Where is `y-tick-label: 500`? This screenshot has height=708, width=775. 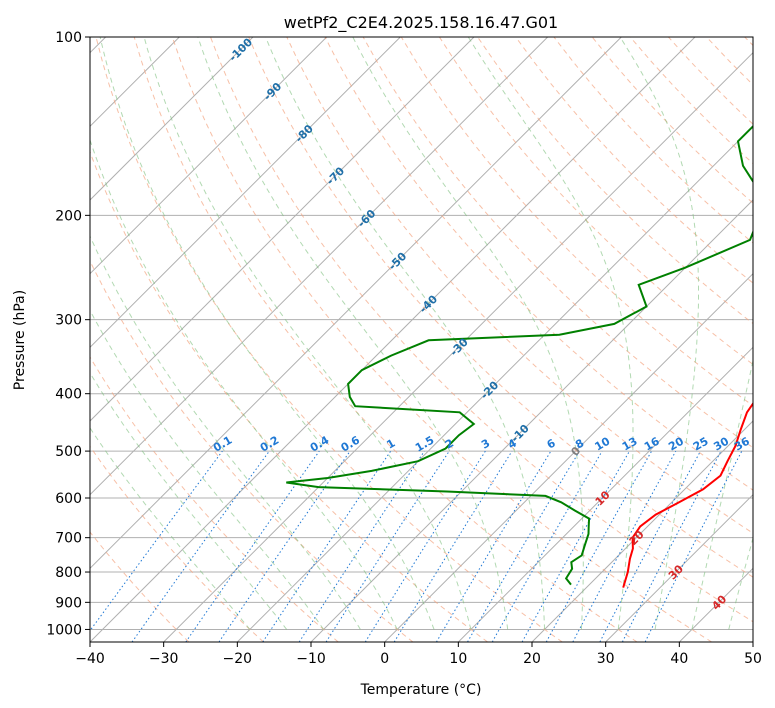
y-tick-label: 500 is located at coordinates (68, 452).